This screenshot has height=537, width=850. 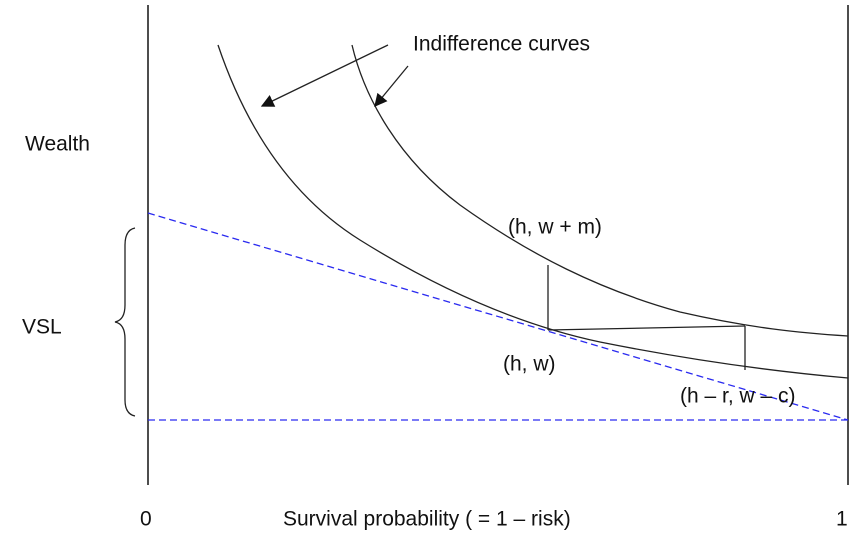 I want to click on vsl-brace, so click(x=125, y=322).